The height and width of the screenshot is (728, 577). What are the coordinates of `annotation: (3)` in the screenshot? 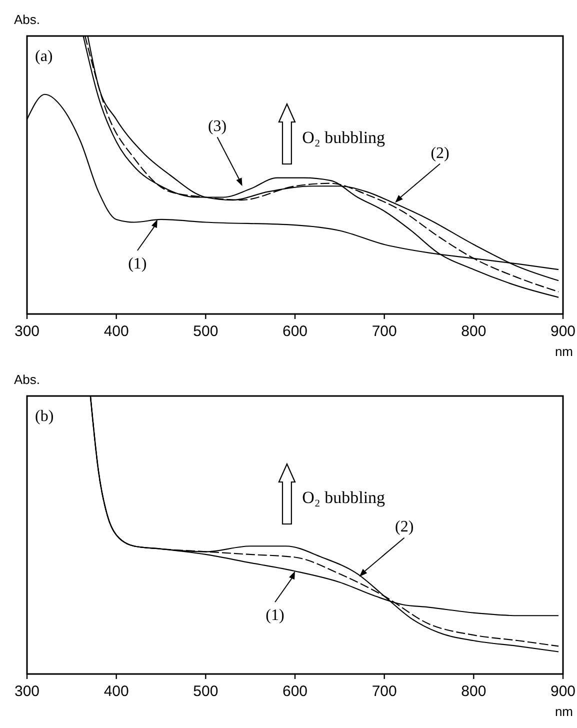 It's located at (217, 127).